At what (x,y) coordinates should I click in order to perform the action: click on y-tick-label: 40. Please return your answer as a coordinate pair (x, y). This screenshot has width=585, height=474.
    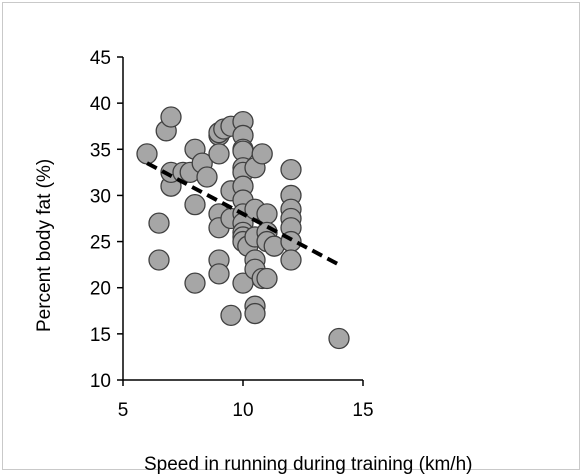
    Looking at the image, I should click on (100, 104).